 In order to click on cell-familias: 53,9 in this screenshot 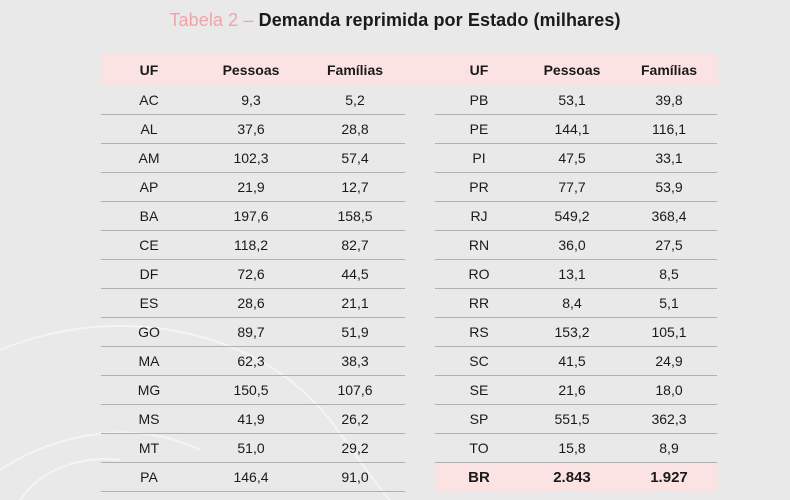, I will do `click(669, 187)`.